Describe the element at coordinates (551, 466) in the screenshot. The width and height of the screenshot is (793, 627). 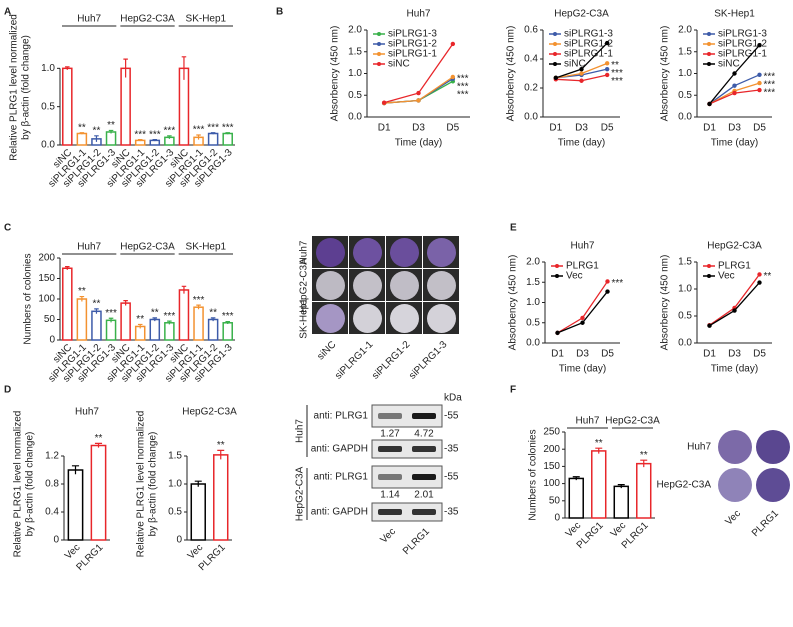
I see `y-tick-label: 150` at that location.